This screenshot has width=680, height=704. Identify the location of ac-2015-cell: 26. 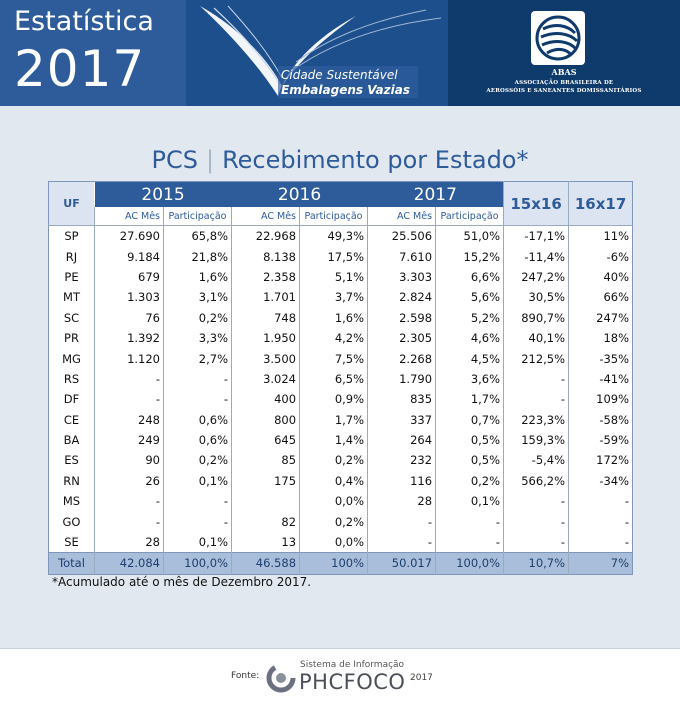
(129, 481).